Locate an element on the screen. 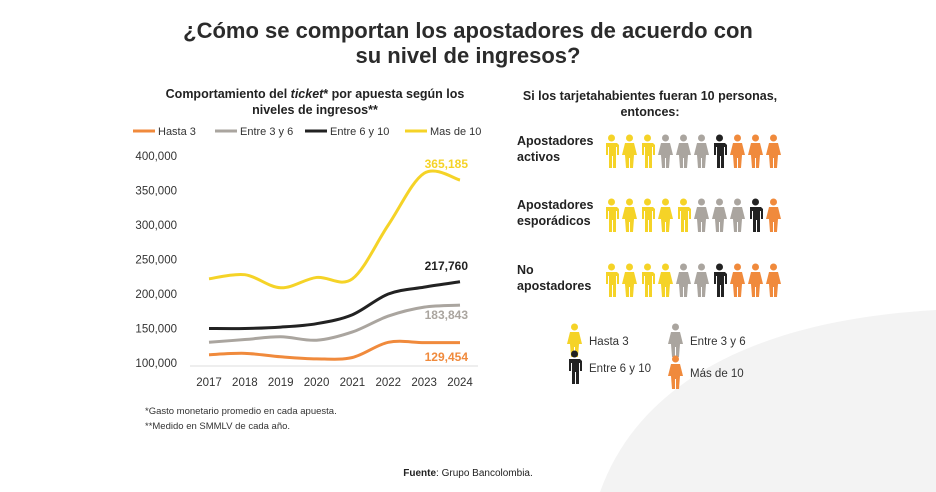 This screenshot has width=936, height=492. pictogram-legend-item: Hasta 3 is located at coordinates (597, 341).